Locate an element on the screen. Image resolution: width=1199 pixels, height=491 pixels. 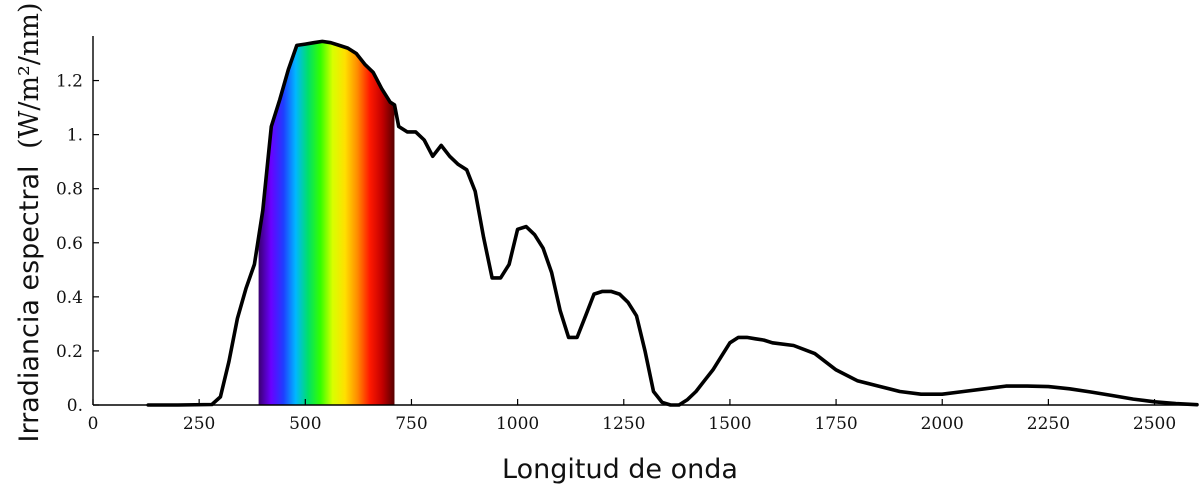
x-tick-label: 1750 is located at coordinates (835, 424).